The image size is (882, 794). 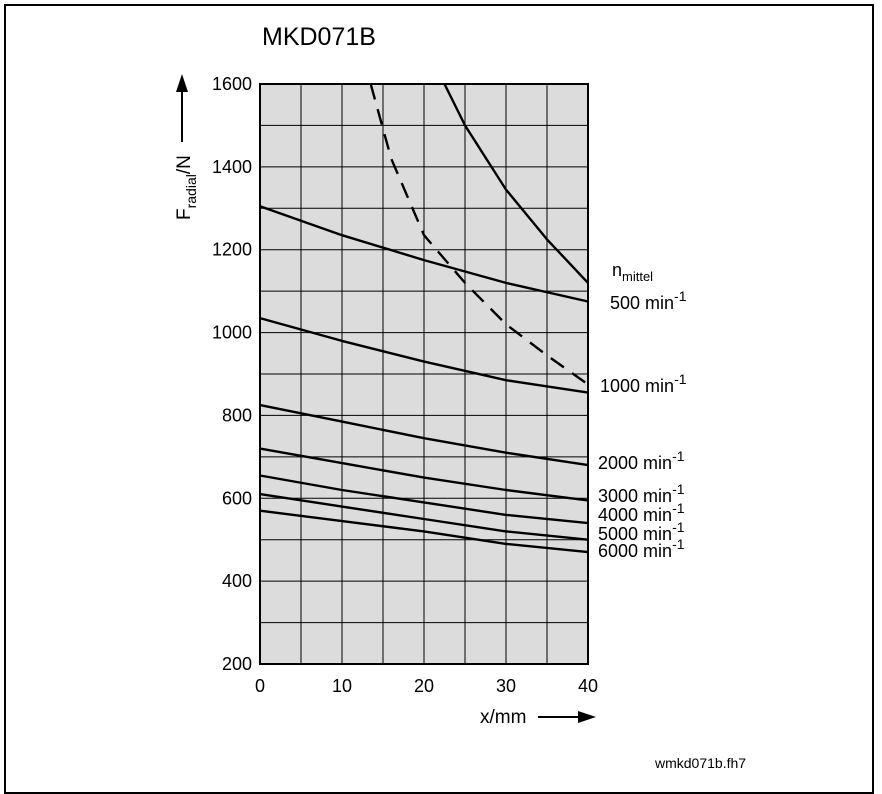 I want to click on svg-text: Fradial/N, so click(x=186, y=187).